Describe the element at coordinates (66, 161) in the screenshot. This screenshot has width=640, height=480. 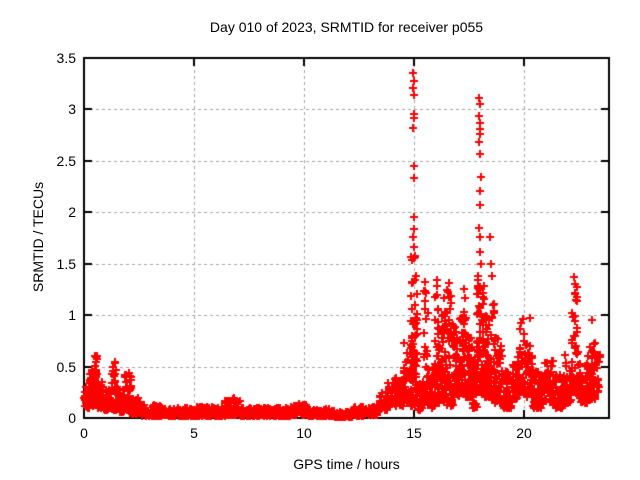
I see `y-tick-label: 2.5` at that location.